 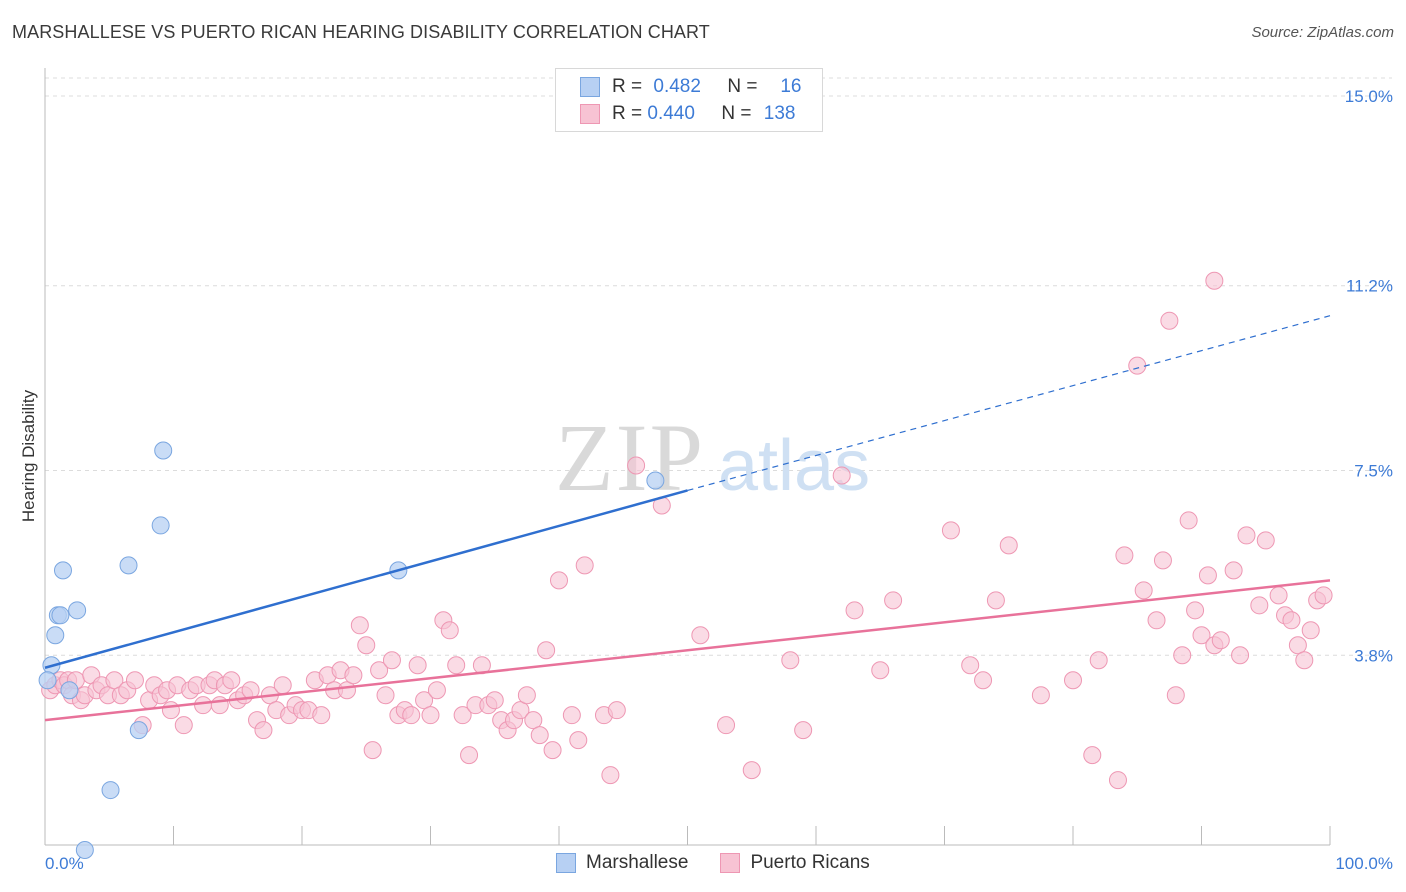 What do you see at coordinates (28, 455) in the screenshot?
I see `y-axis-title: Hearing Disability` at bounding box center [28, 455].